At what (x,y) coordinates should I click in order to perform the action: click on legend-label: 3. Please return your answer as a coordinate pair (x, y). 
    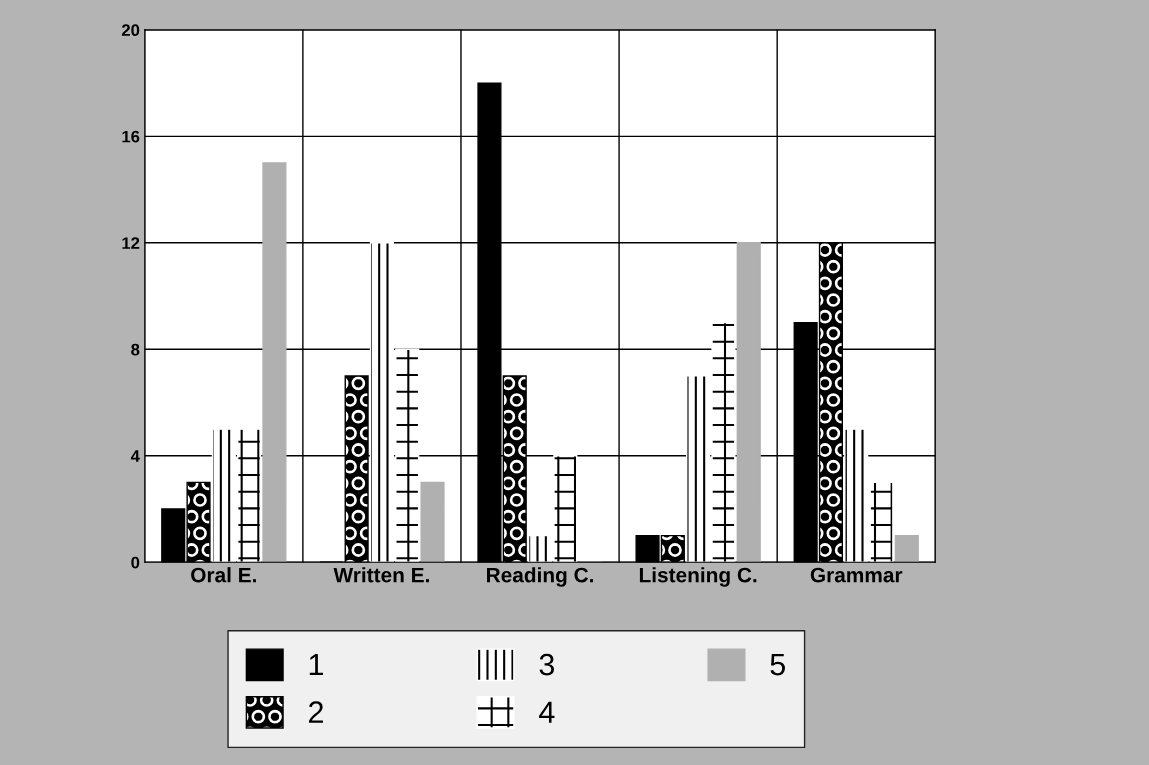
    Looking at the image, I should click on (547, 664).